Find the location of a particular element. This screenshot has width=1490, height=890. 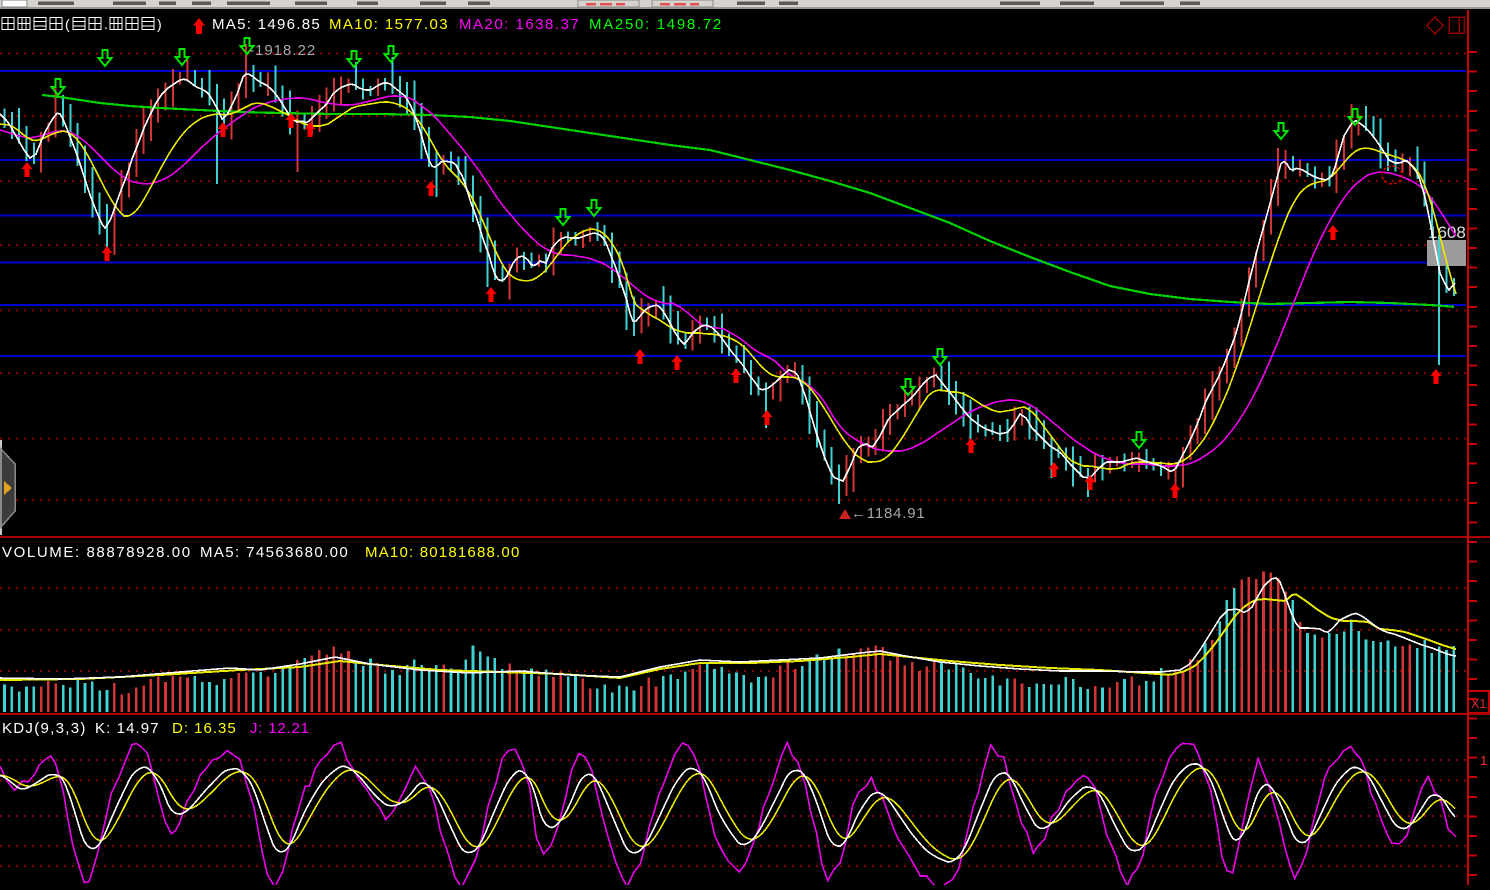

svg-text: MA20: 1638.37 is located at coordinates (519, 24).